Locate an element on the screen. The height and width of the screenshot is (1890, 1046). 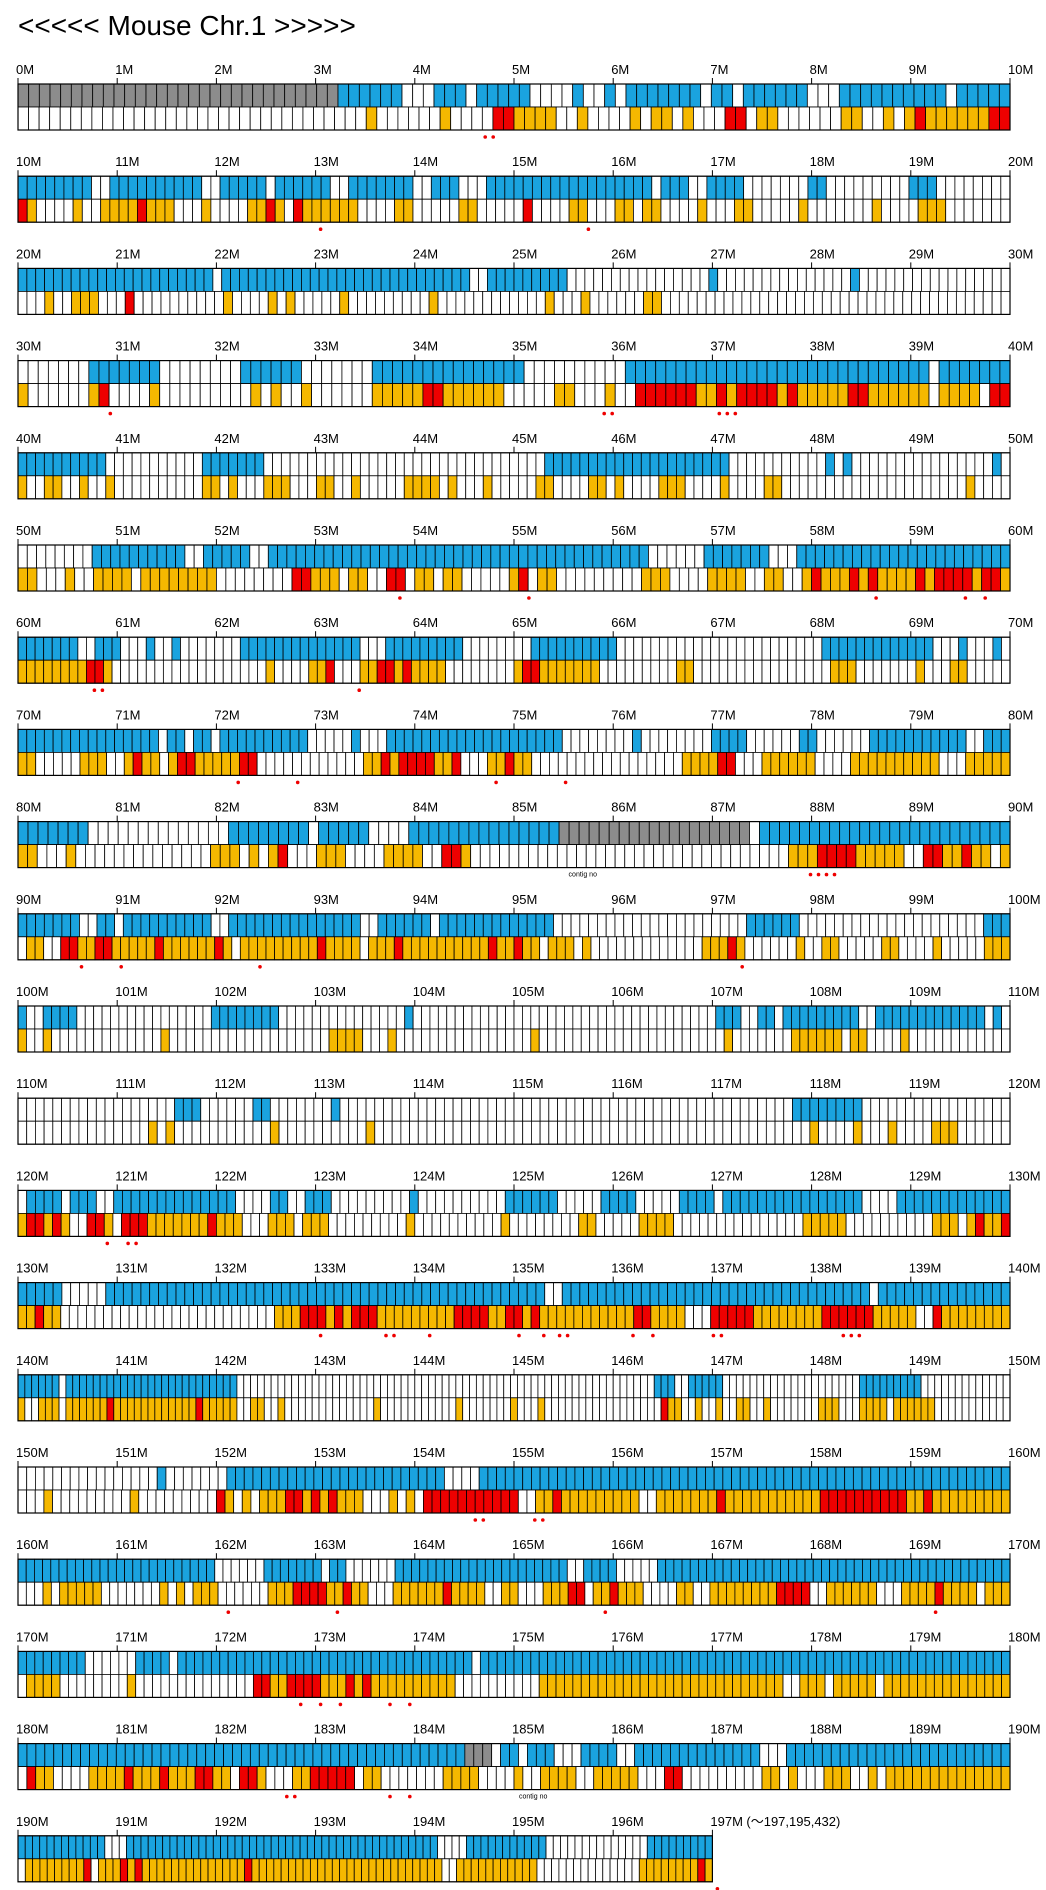
tick-label: 2M is located at coordinates (223, 69).